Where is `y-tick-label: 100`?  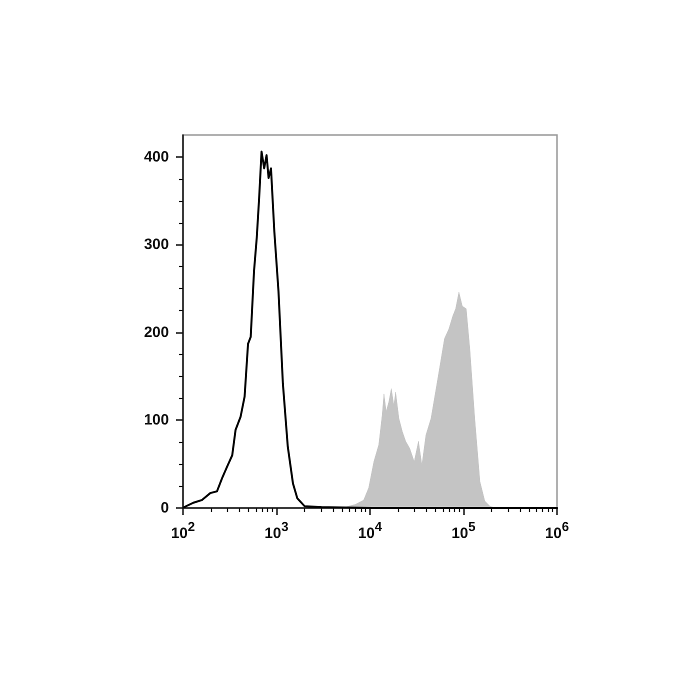
y-tick-label: 100 is located at coordinates (156, 420).